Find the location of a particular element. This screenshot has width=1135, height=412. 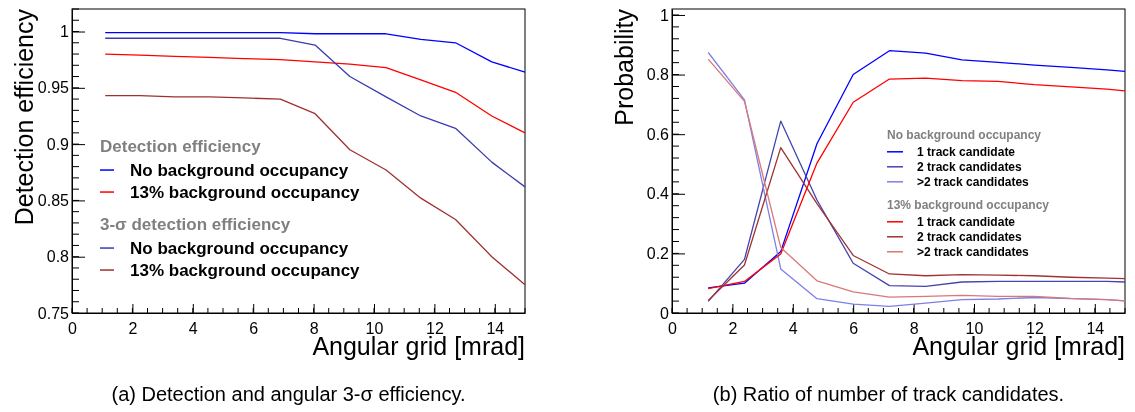

annotation: Detection efficiency is located at coordinates (181, 146).